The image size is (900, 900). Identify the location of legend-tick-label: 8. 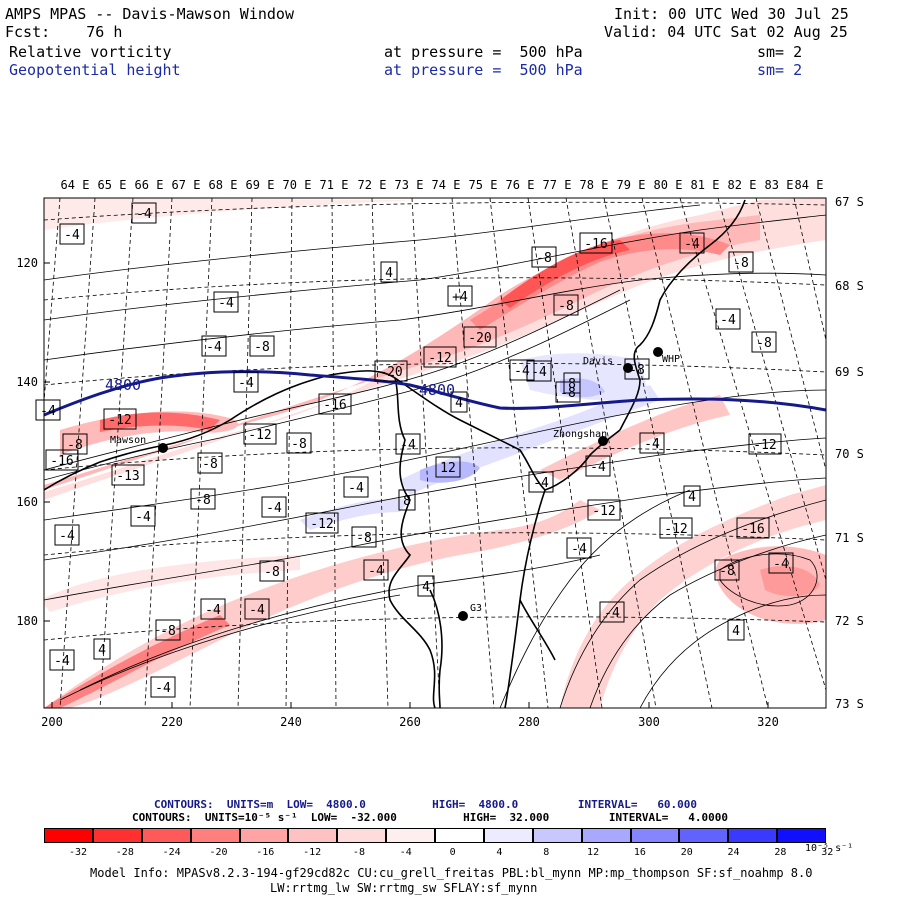
(546, 852).